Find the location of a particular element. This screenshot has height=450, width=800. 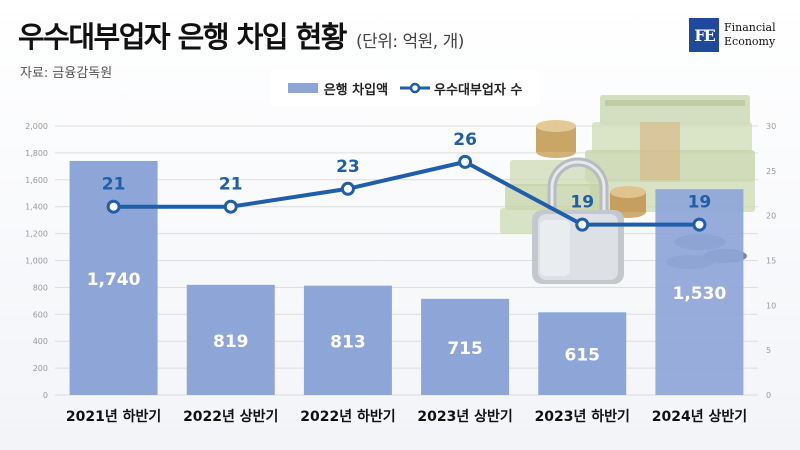

padlock-icon is located at coordinates (578, 220).